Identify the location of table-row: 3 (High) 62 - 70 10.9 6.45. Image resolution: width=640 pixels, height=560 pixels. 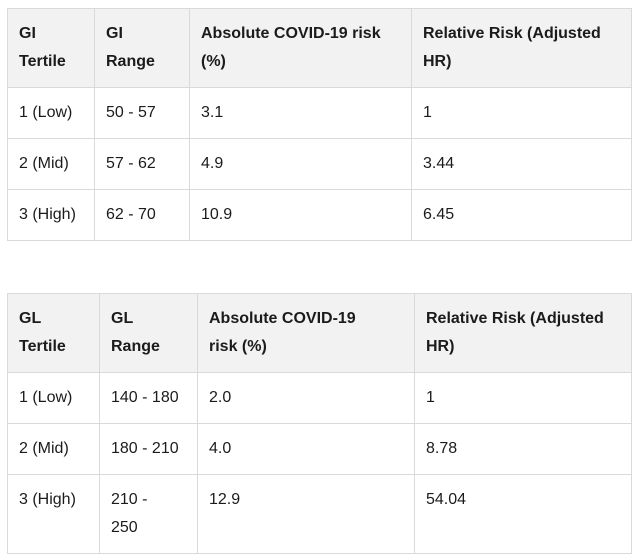
(319, 215).